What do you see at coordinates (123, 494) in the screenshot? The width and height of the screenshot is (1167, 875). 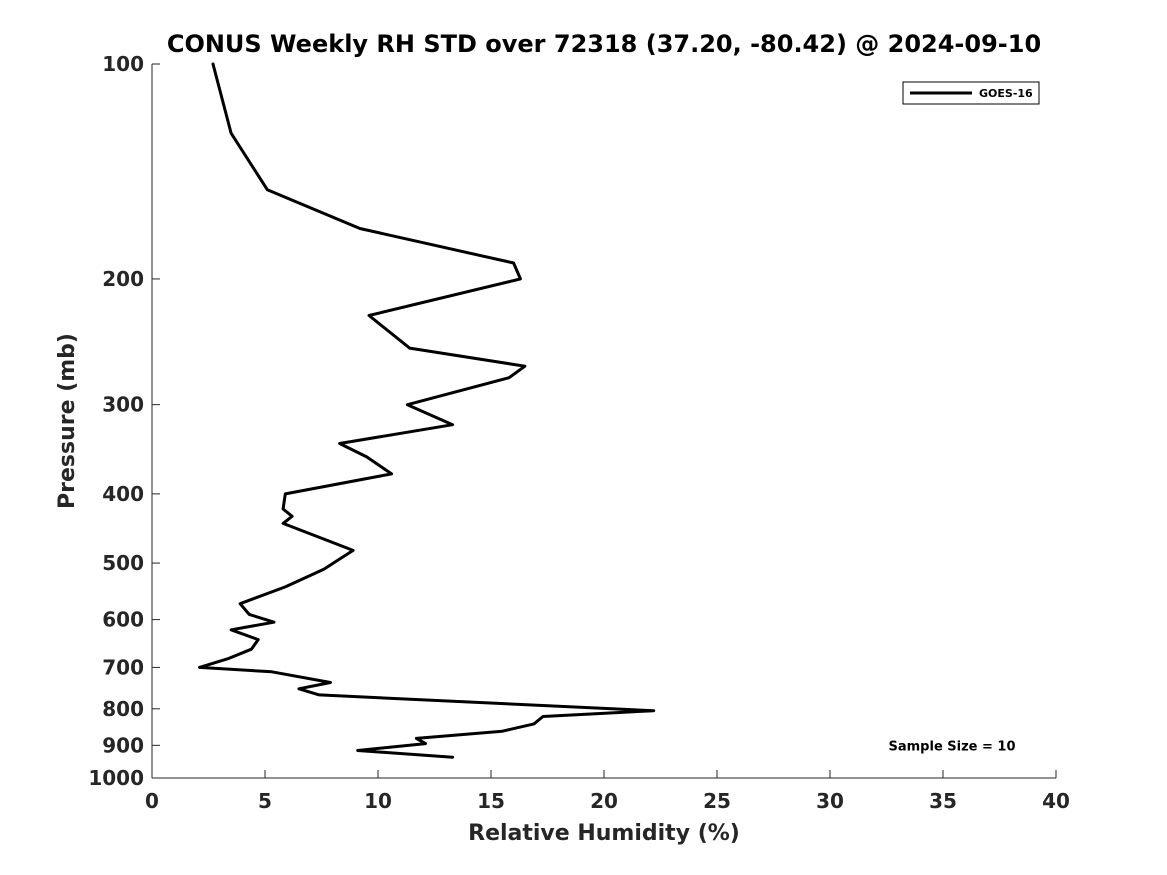 I see `y-tick-label: 400` at bounding box center [123, 494].